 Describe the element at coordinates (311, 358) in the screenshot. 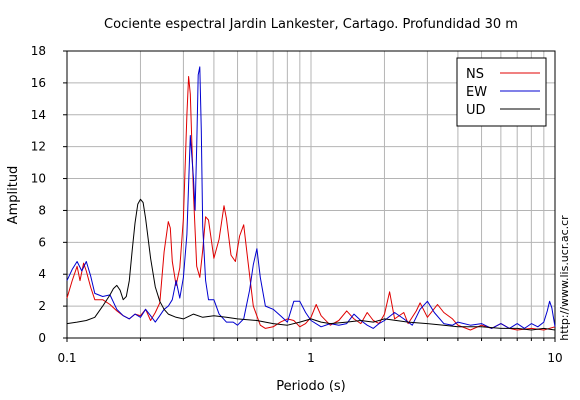

I see `x-tick-label: 1` at that location.